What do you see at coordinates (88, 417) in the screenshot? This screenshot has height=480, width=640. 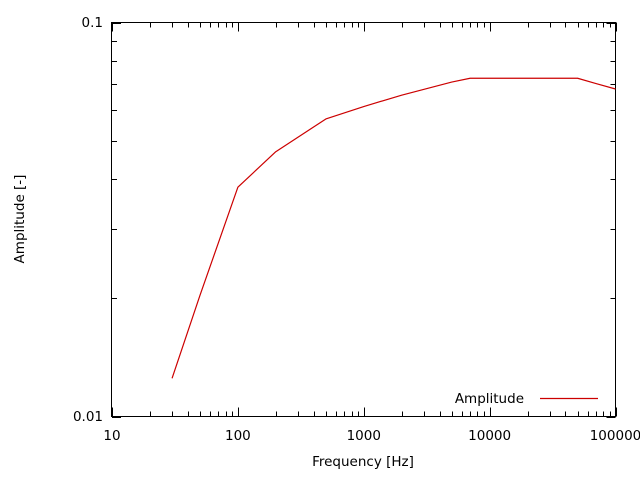 I see `y-tick-label-bottom: 0.01` at bounding box center [88, 417].